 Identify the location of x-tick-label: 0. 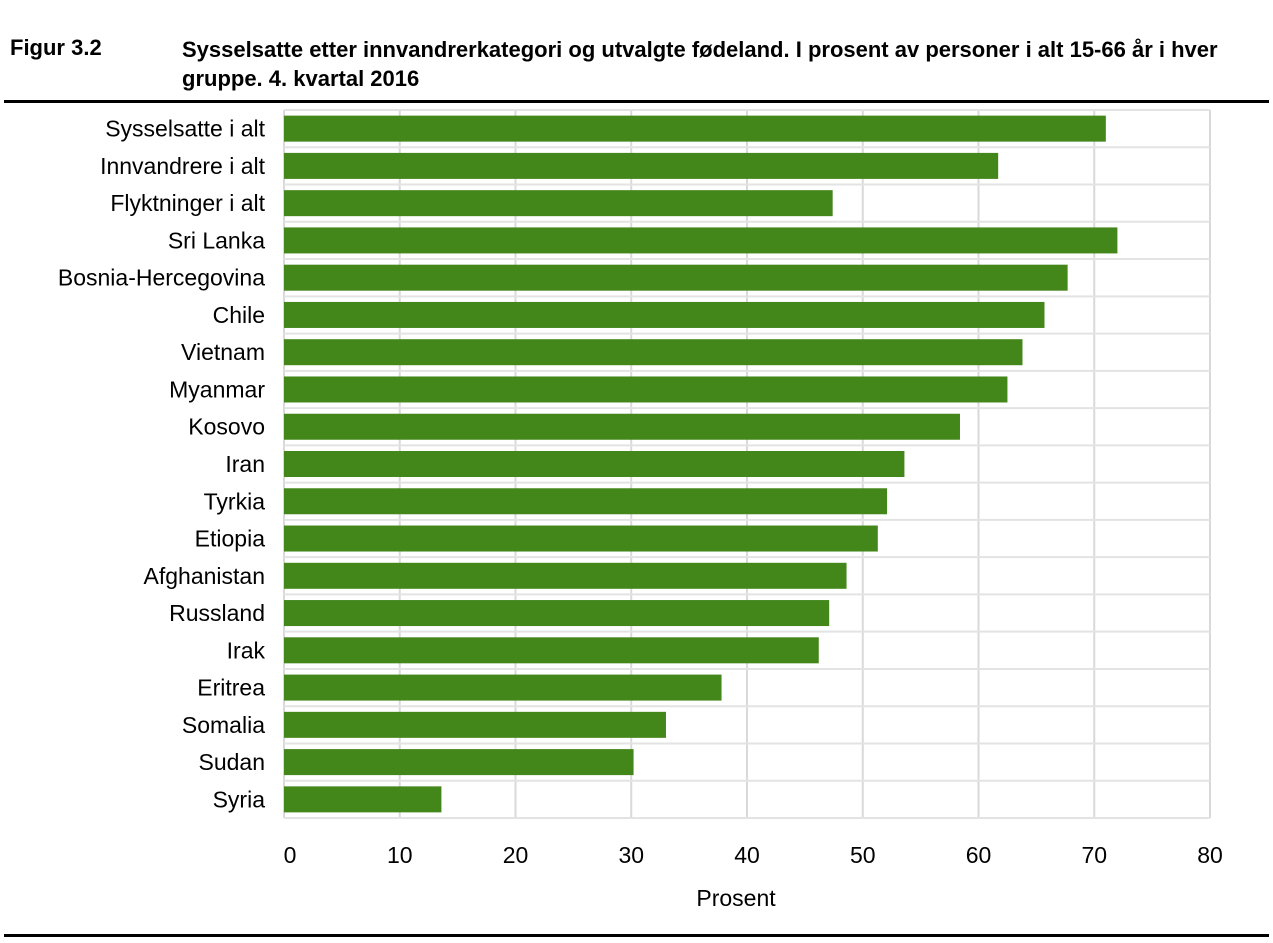
(290, 855).